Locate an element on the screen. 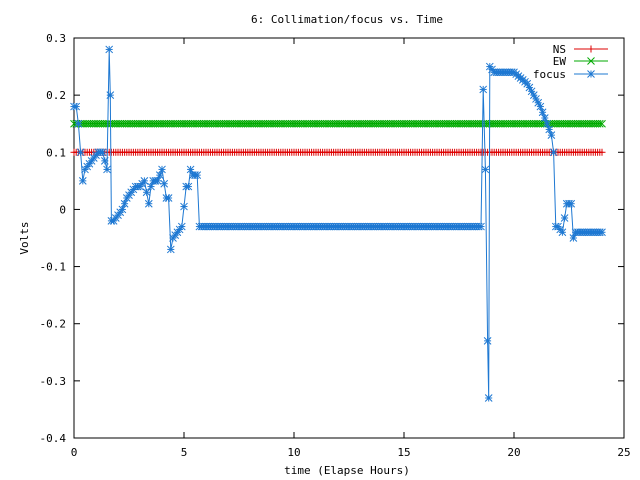  y-tick-label: 0.3 is located at coordinates (56, 38).